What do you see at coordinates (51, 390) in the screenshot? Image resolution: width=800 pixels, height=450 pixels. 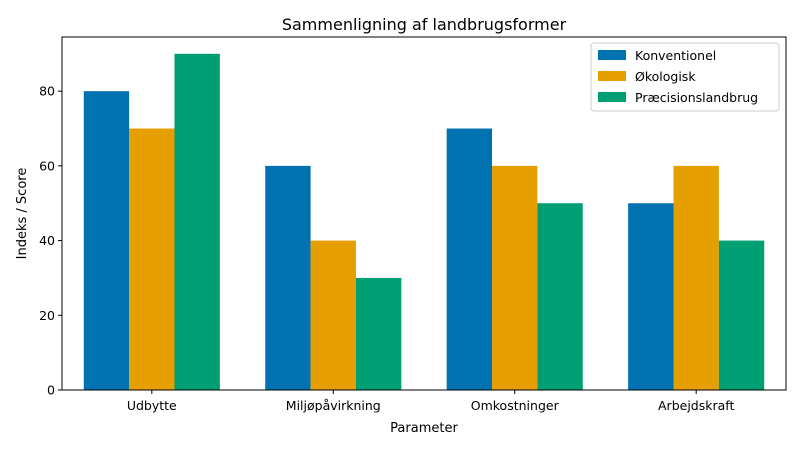 I see `y-tick-label: 0` at bounding box center [51, 390].